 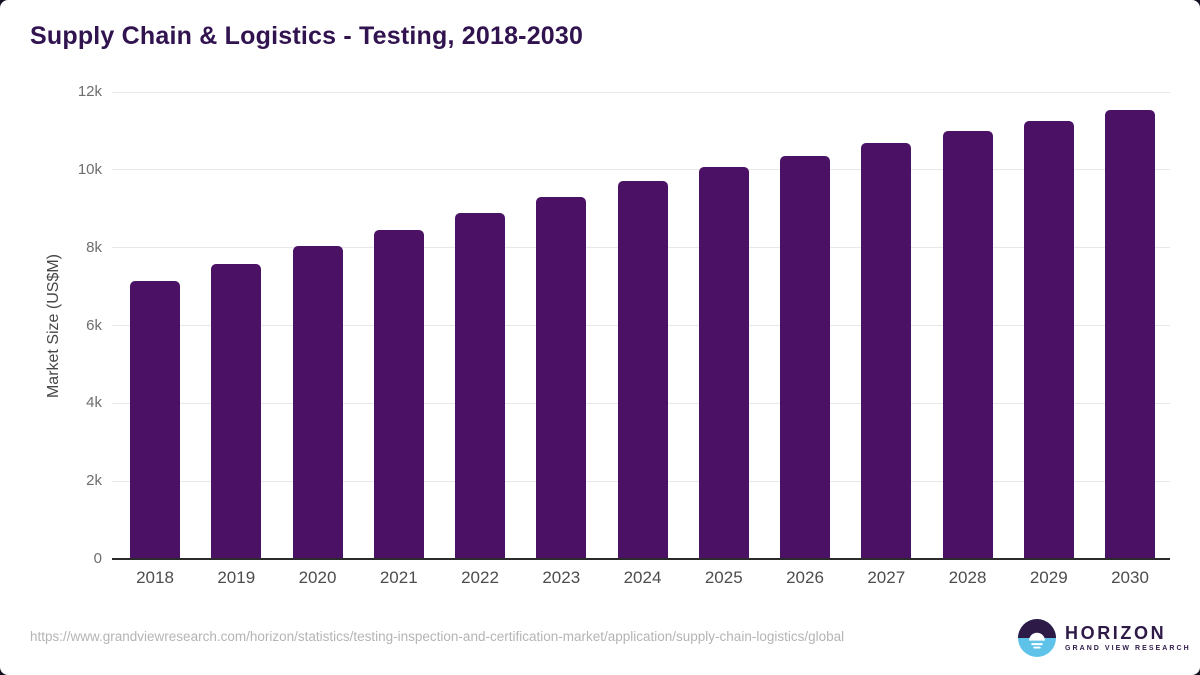 I want to click on x-tick-label-2025: 2025, so click(x=723, y=577).